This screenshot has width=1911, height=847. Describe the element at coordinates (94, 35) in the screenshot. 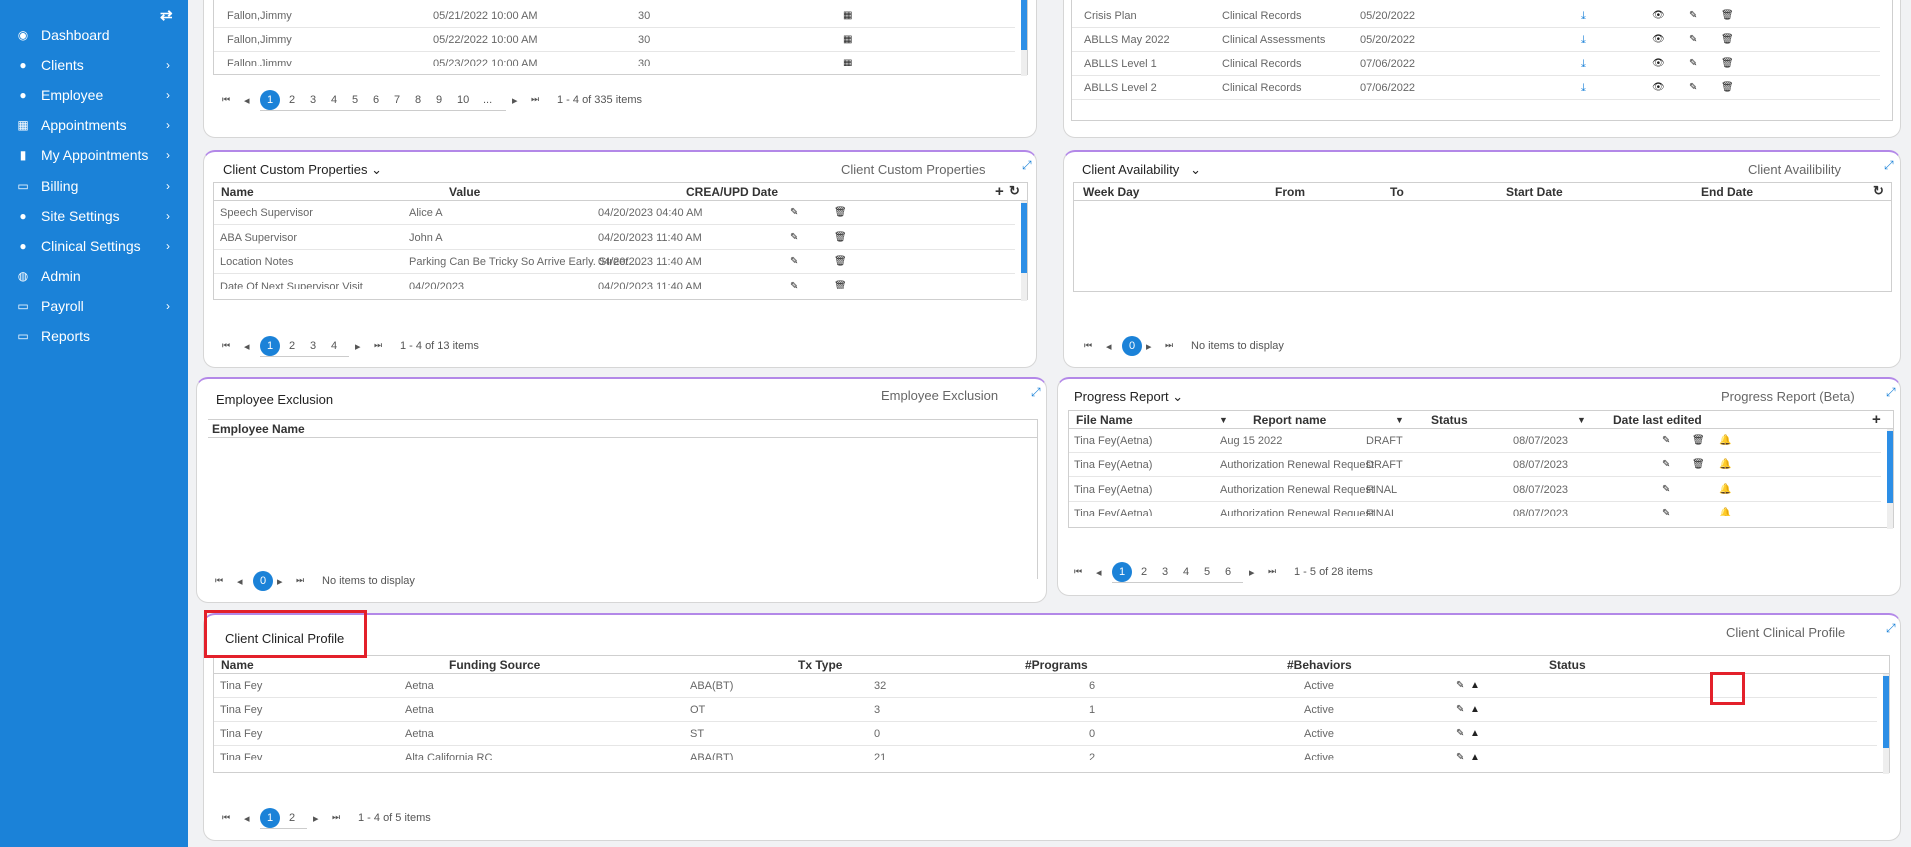

I see `sidebar-item-dashboard: ◉ Dashboard` at that location.